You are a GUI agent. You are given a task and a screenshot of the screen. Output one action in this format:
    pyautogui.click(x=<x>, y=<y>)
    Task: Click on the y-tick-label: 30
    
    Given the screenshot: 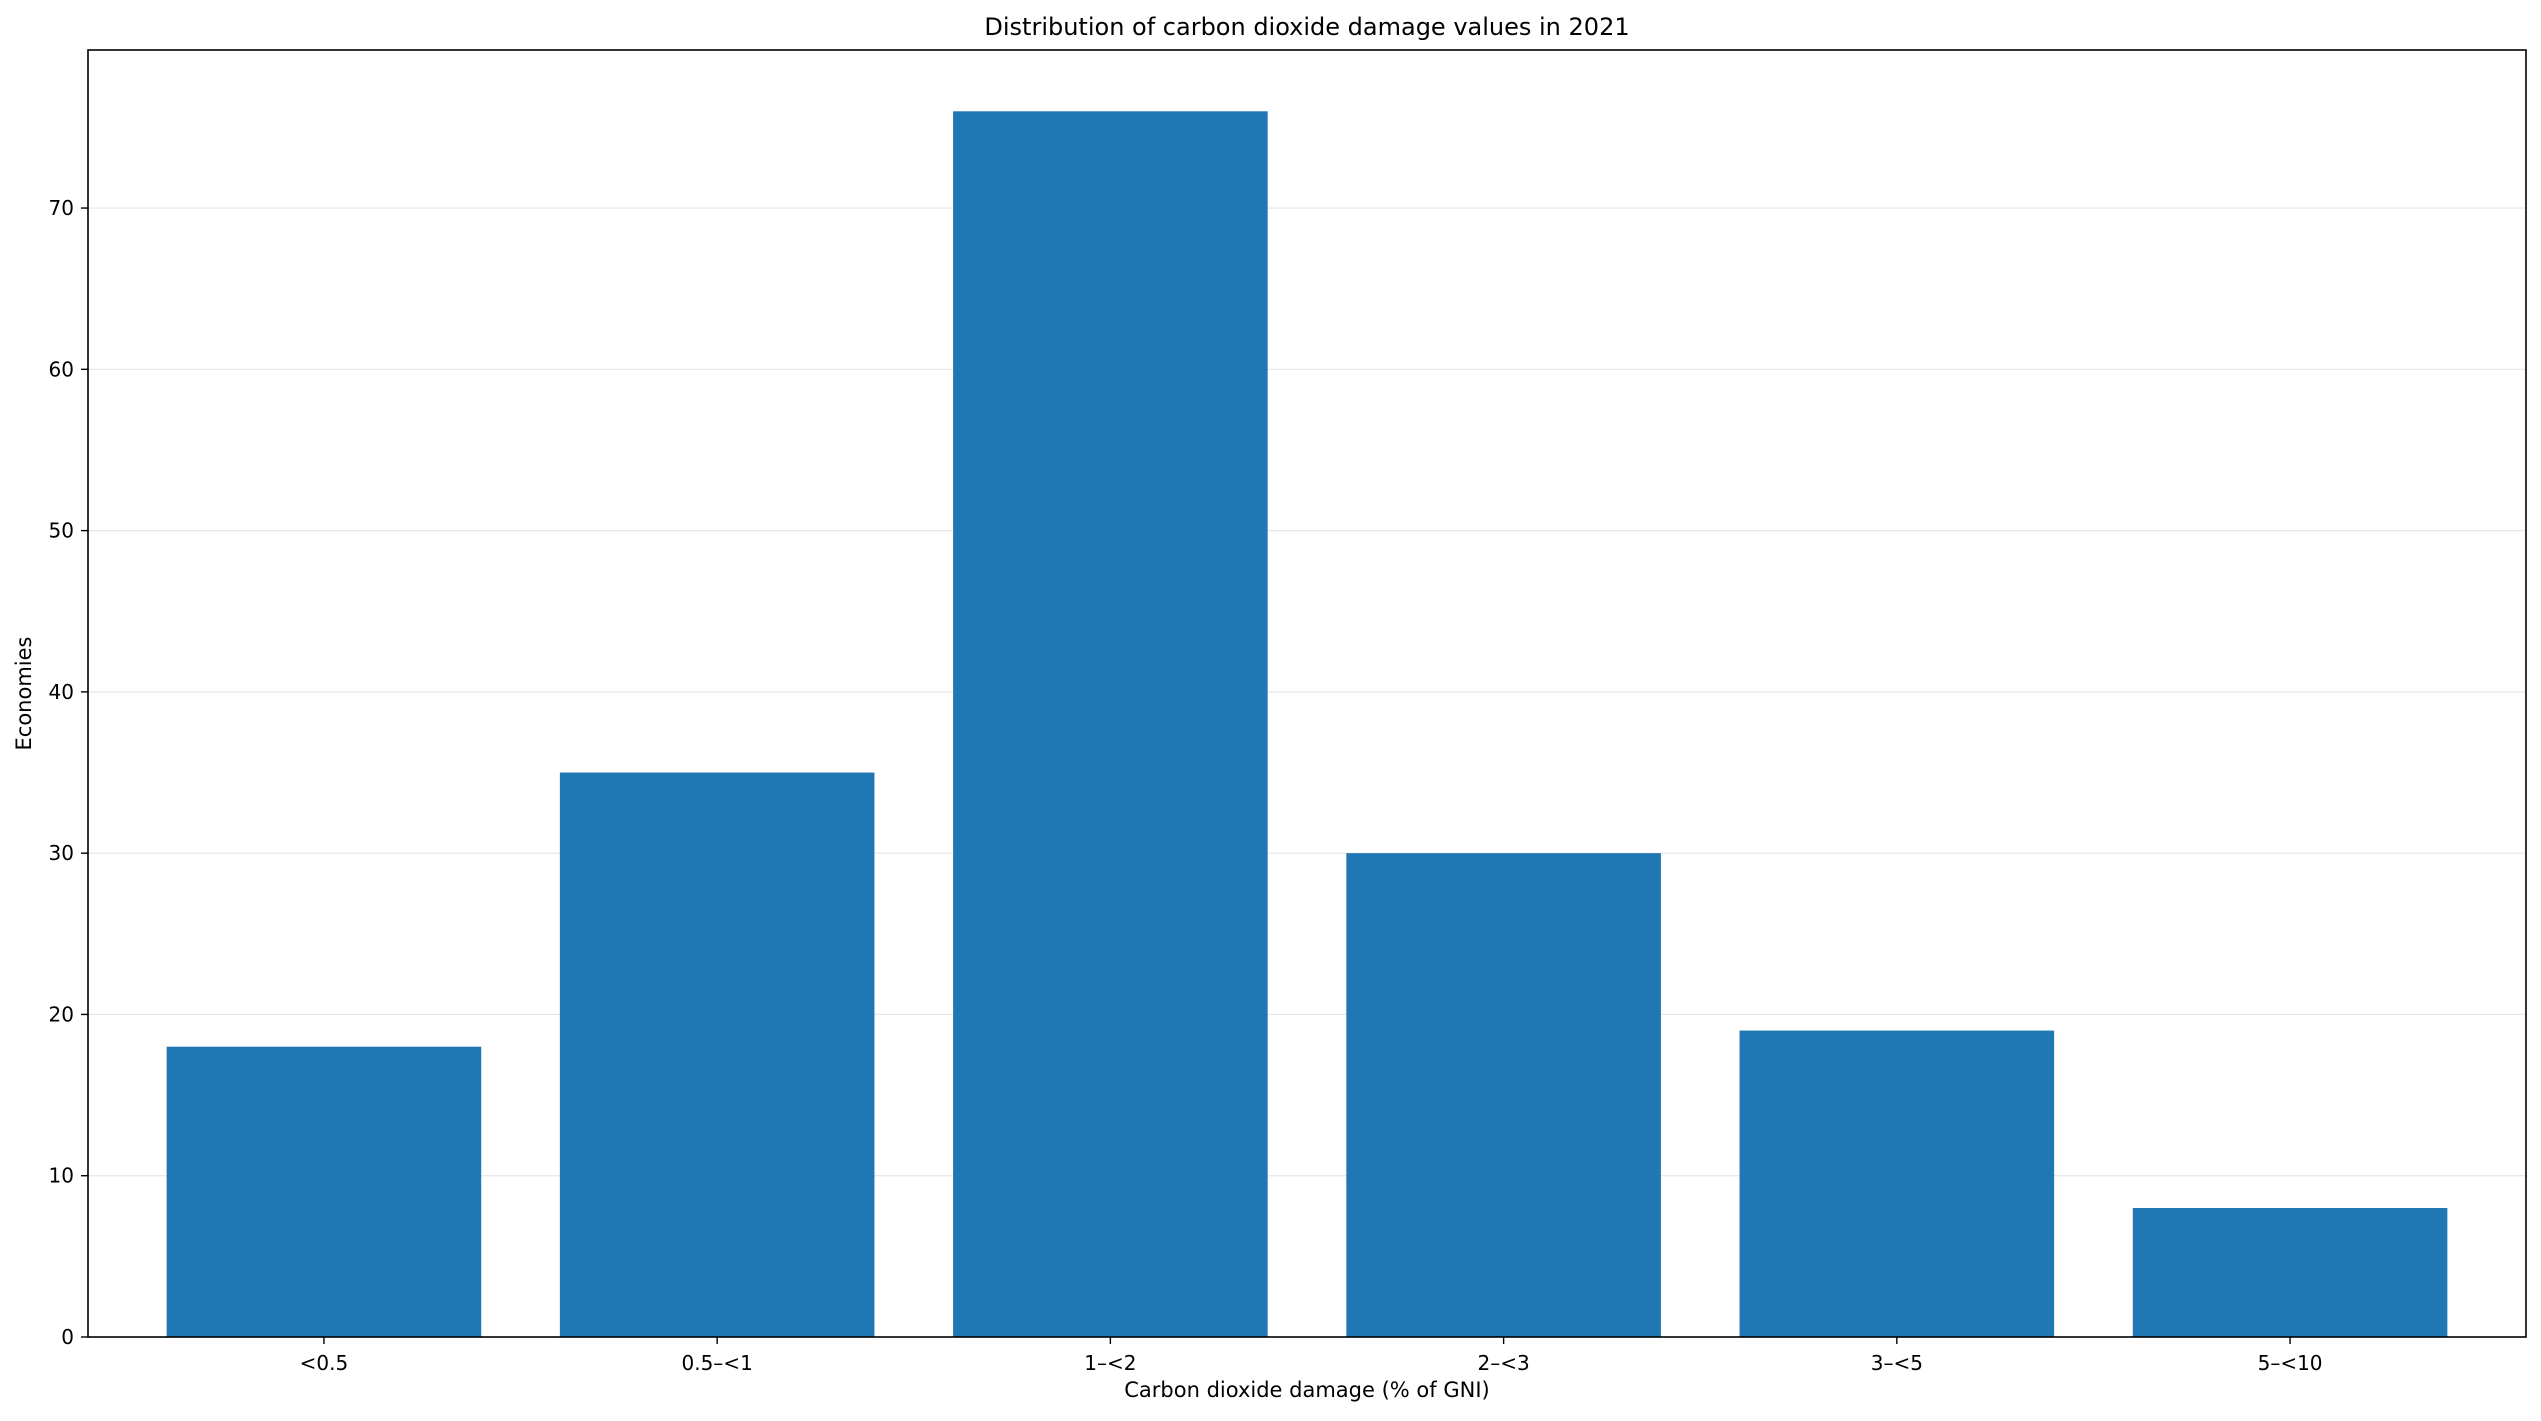 What is the action you would take?
    pyautogui.click(x=61, y=853)
    